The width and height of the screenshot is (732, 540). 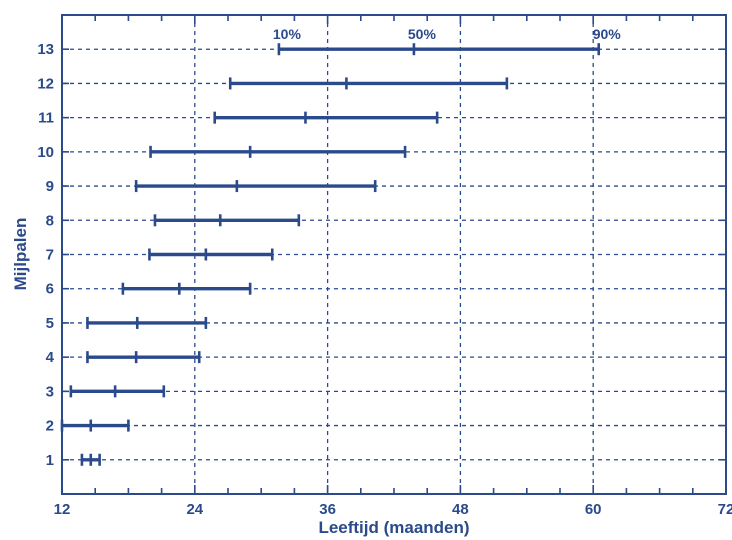 I want to click on y-tick-label: 12, so click(x=45, y=83).